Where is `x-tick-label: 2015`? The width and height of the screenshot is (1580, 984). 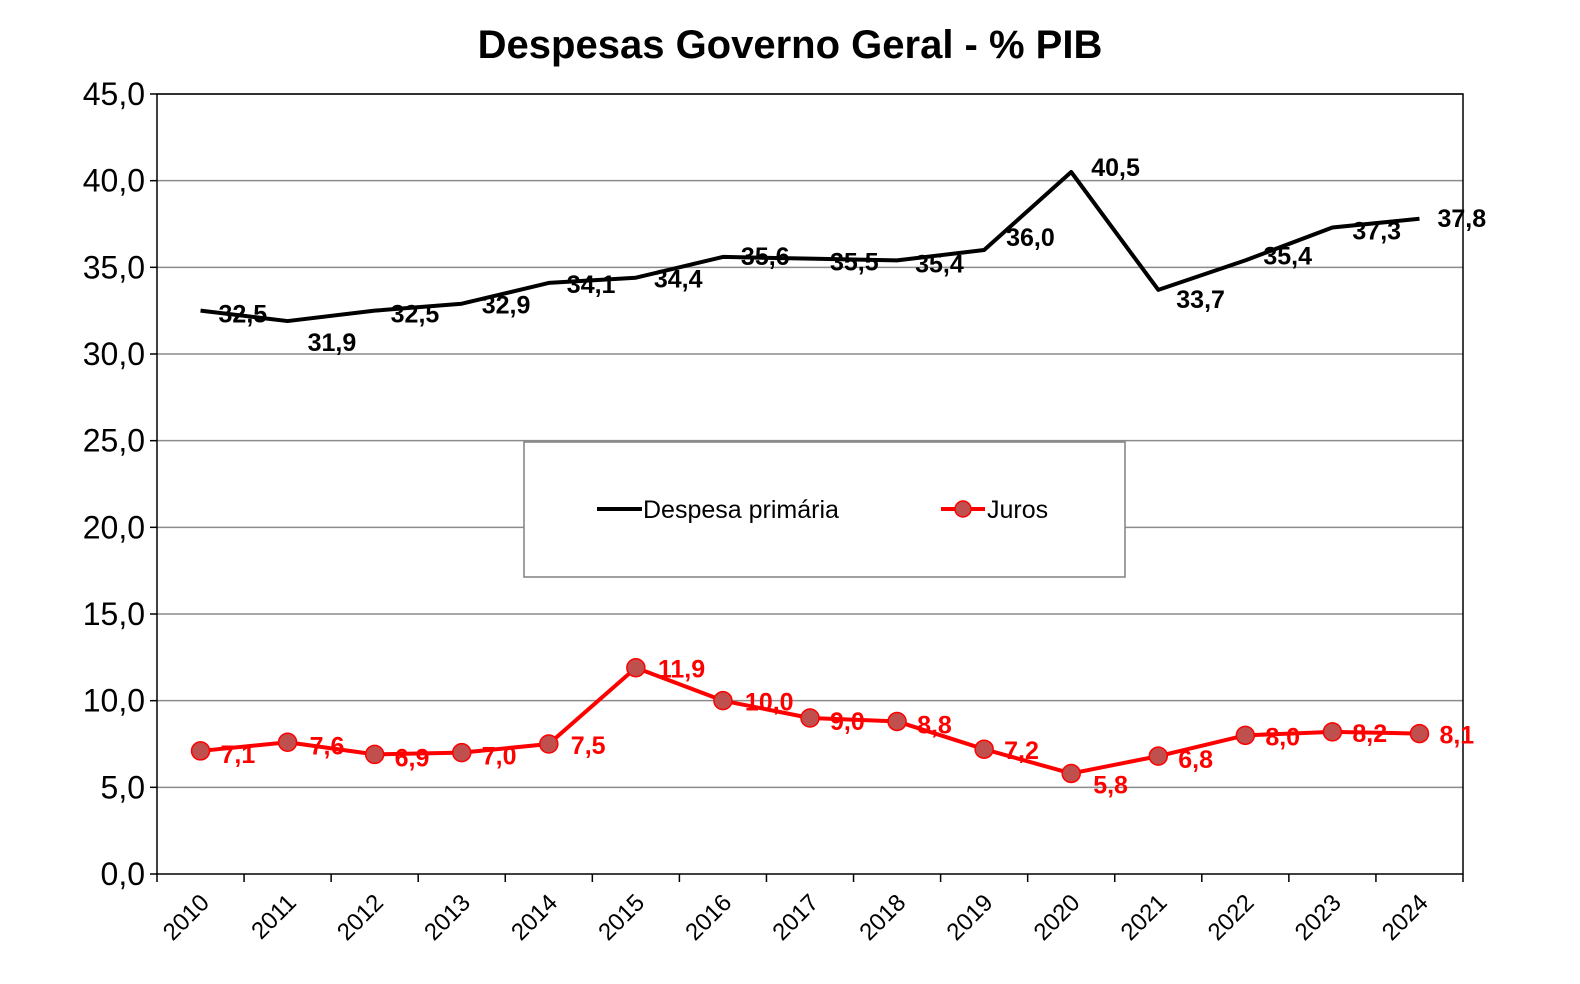 x-tick-label: 2015 is located at coordinates (621, 917).